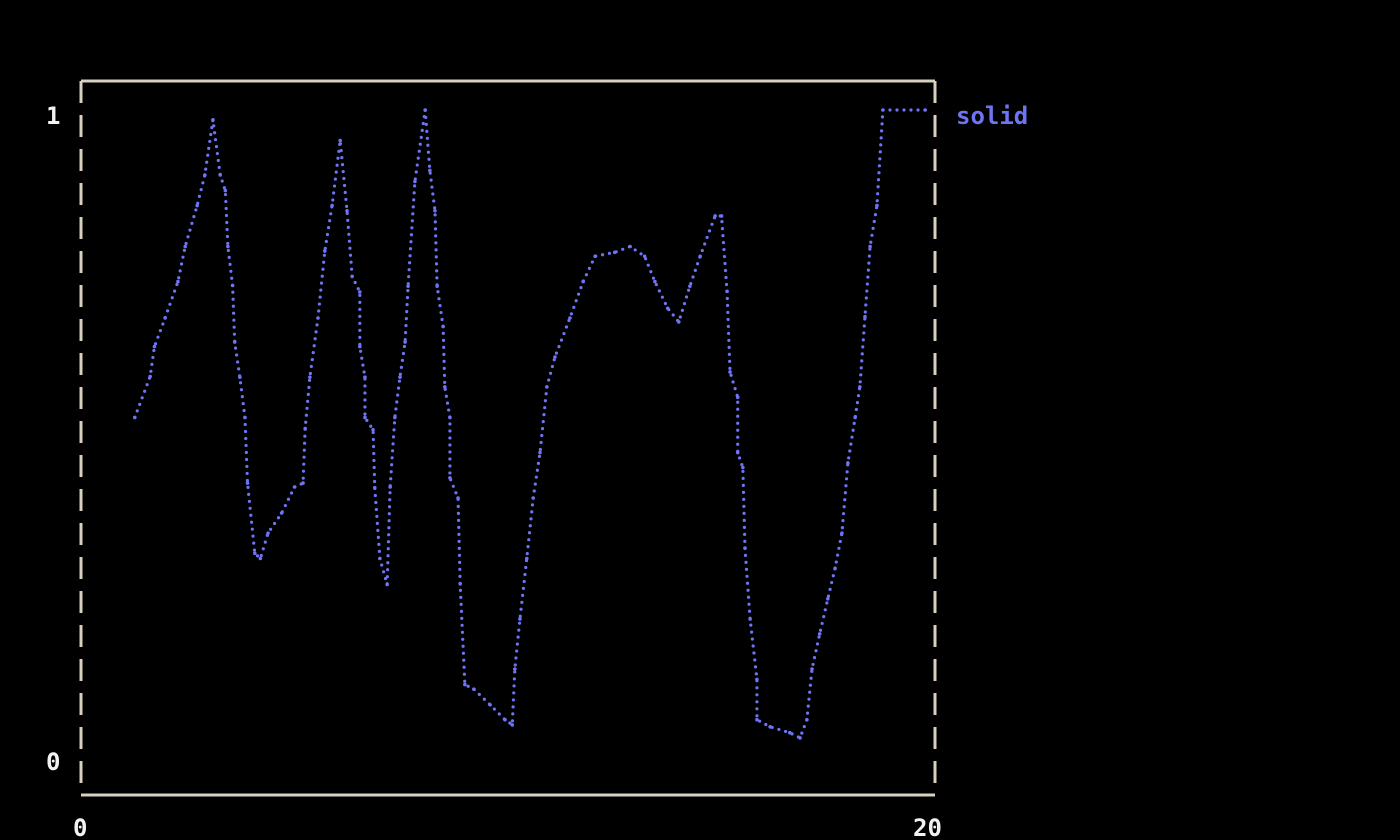  What do you see at coordinates (53, 762) in the screenshot?
I see `y-tick-label-min: 0` at bounding box center [53, 762].